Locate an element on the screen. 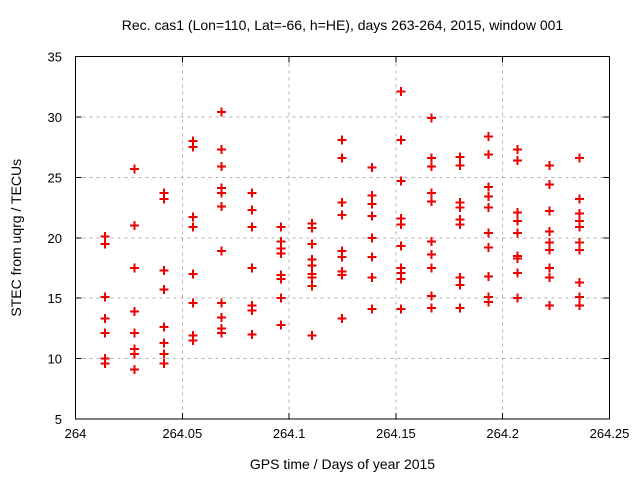 The image size is (640, 480). x-tick-label: 264.25 is located at coordinates (610, 433).